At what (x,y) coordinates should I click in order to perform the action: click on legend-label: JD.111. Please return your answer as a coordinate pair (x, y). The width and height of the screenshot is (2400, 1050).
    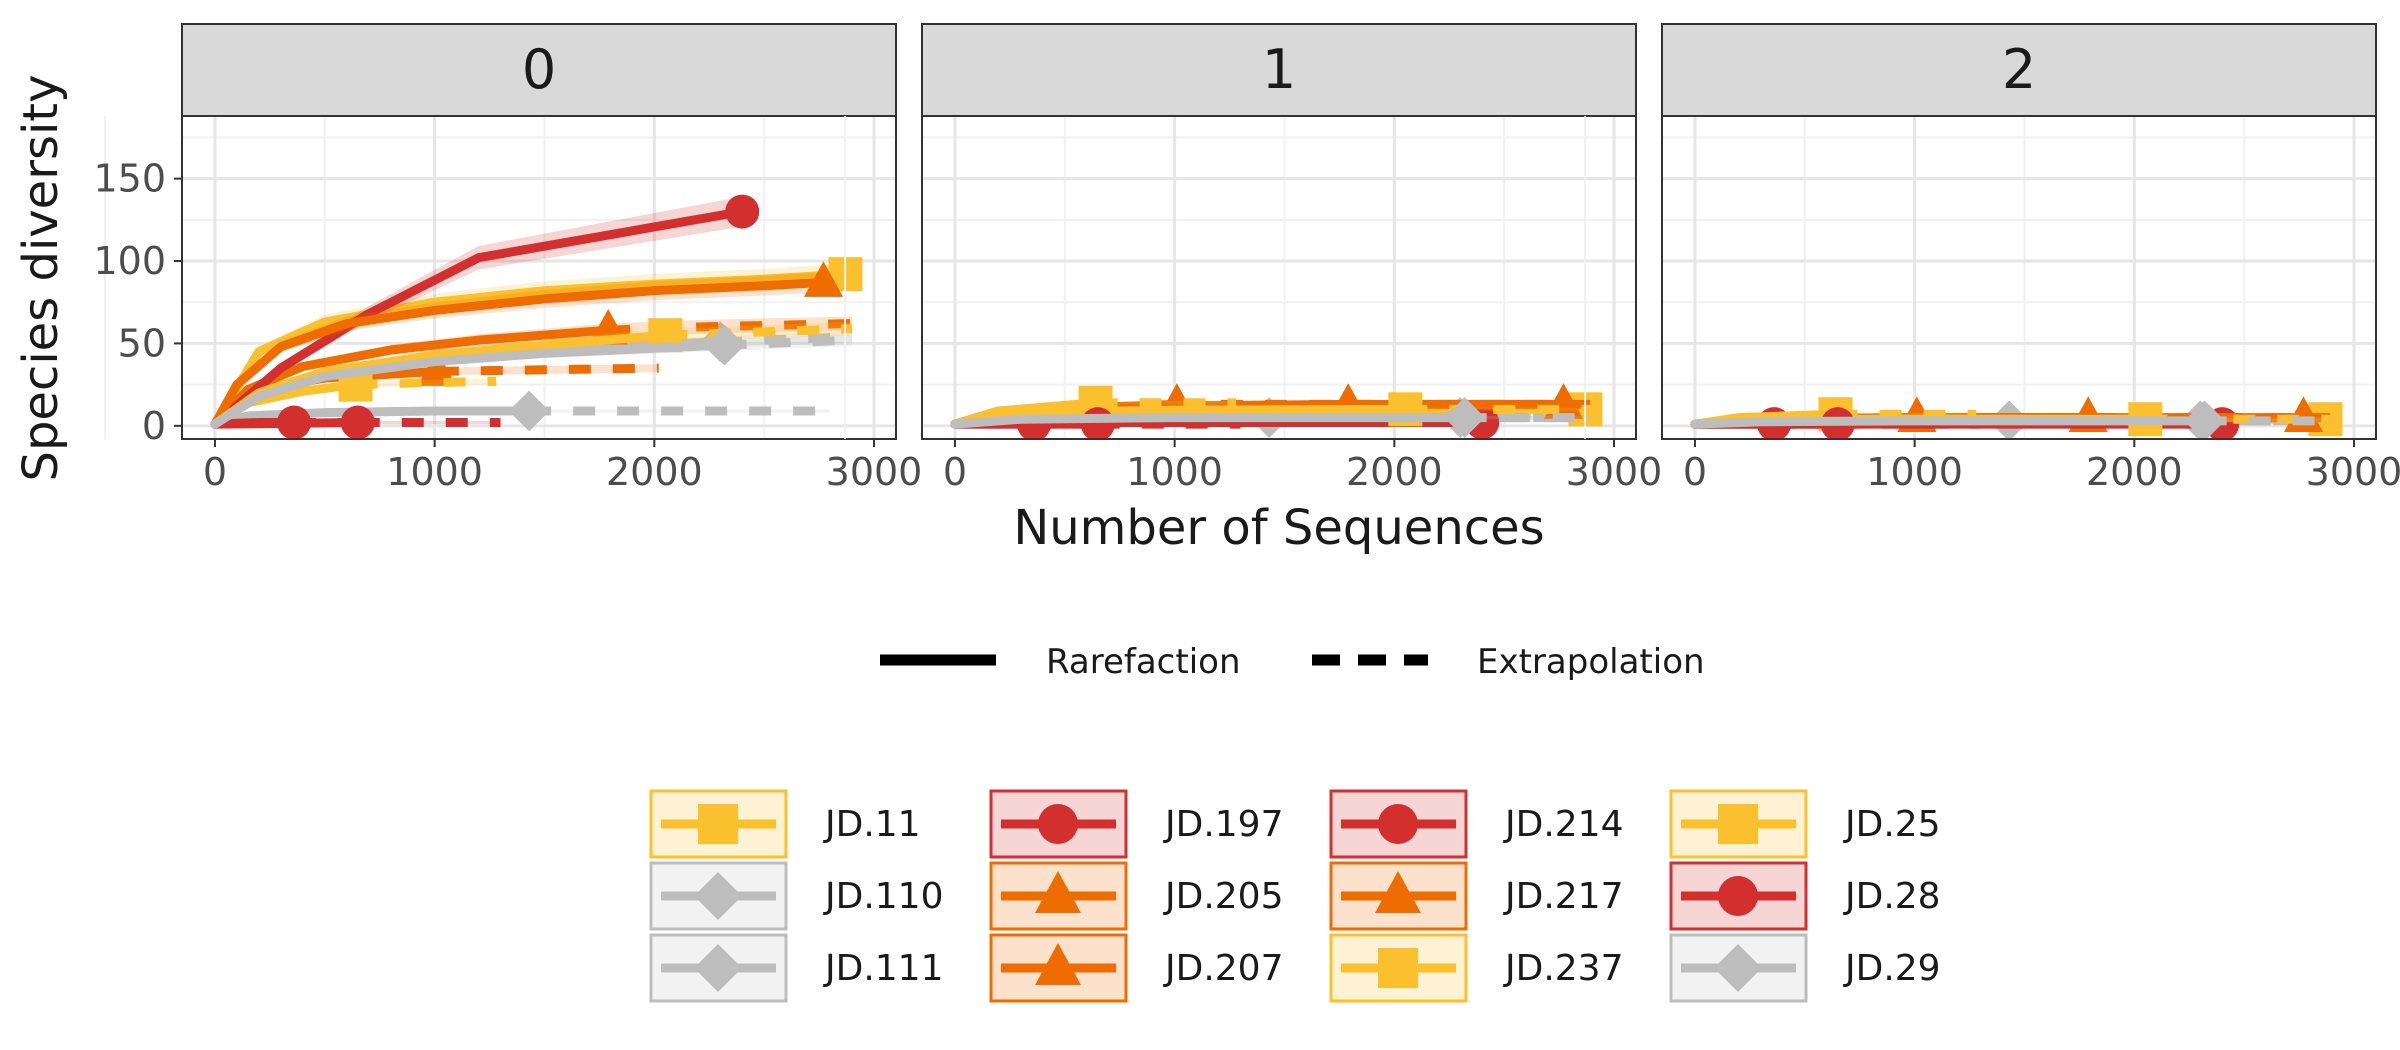
    Looking at the image, I should click on (883, 968).